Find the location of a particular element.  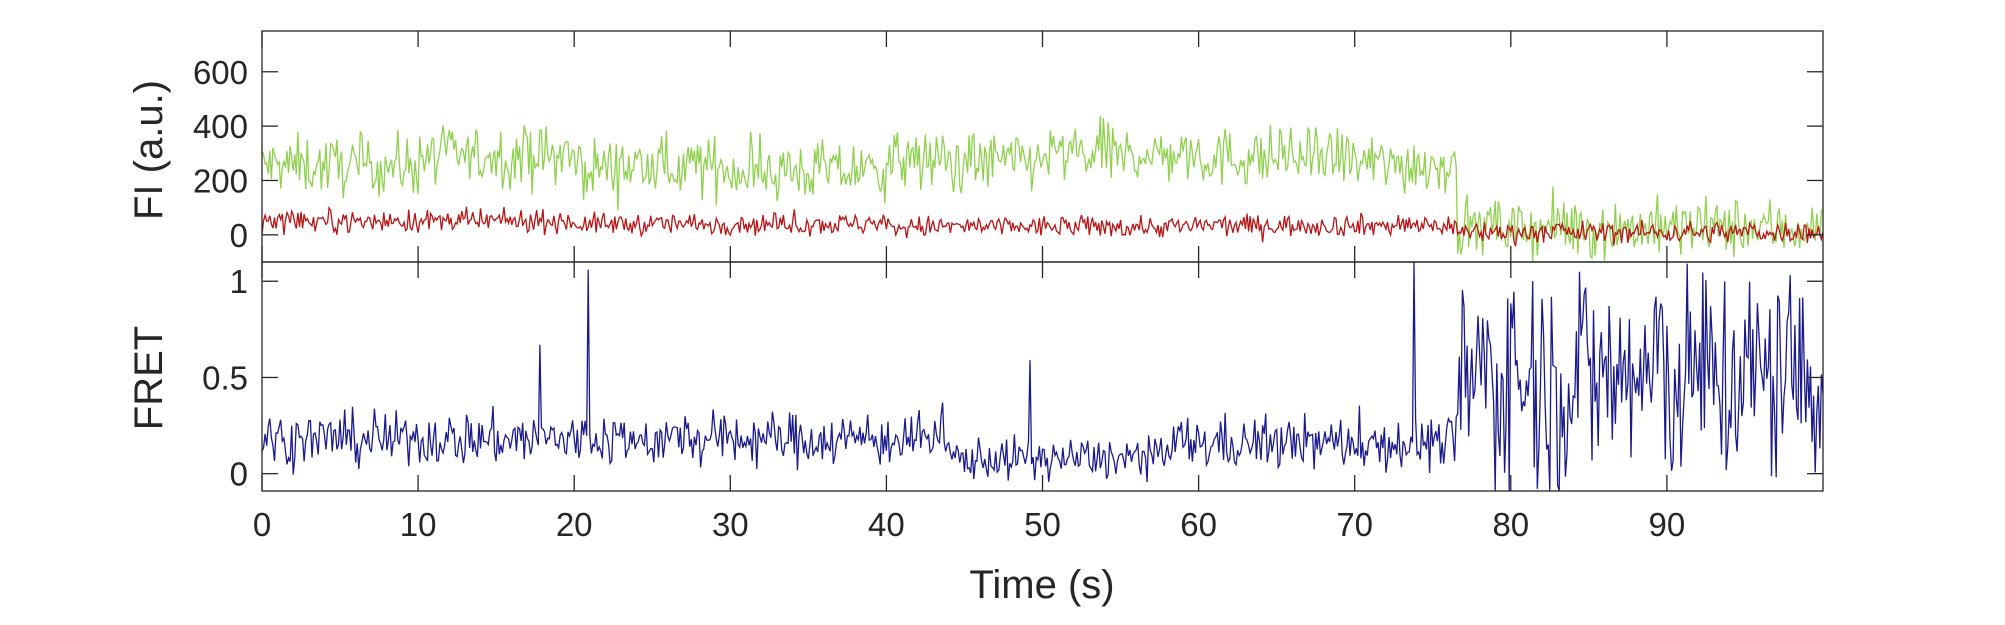

y-tick-label-fi-1: 200 is located at coordinates (220, 180).